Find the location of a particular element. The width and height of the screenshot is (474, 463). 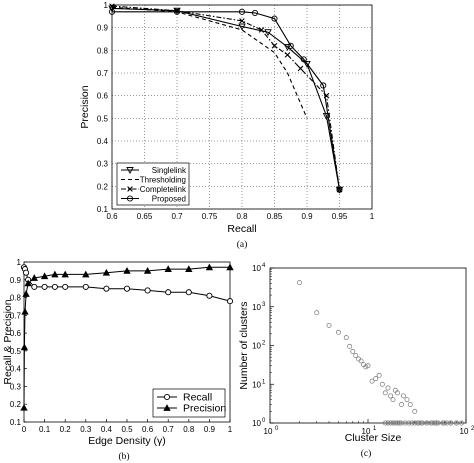

y-tick-exponent: 4 is located at coordinates (264, 266).